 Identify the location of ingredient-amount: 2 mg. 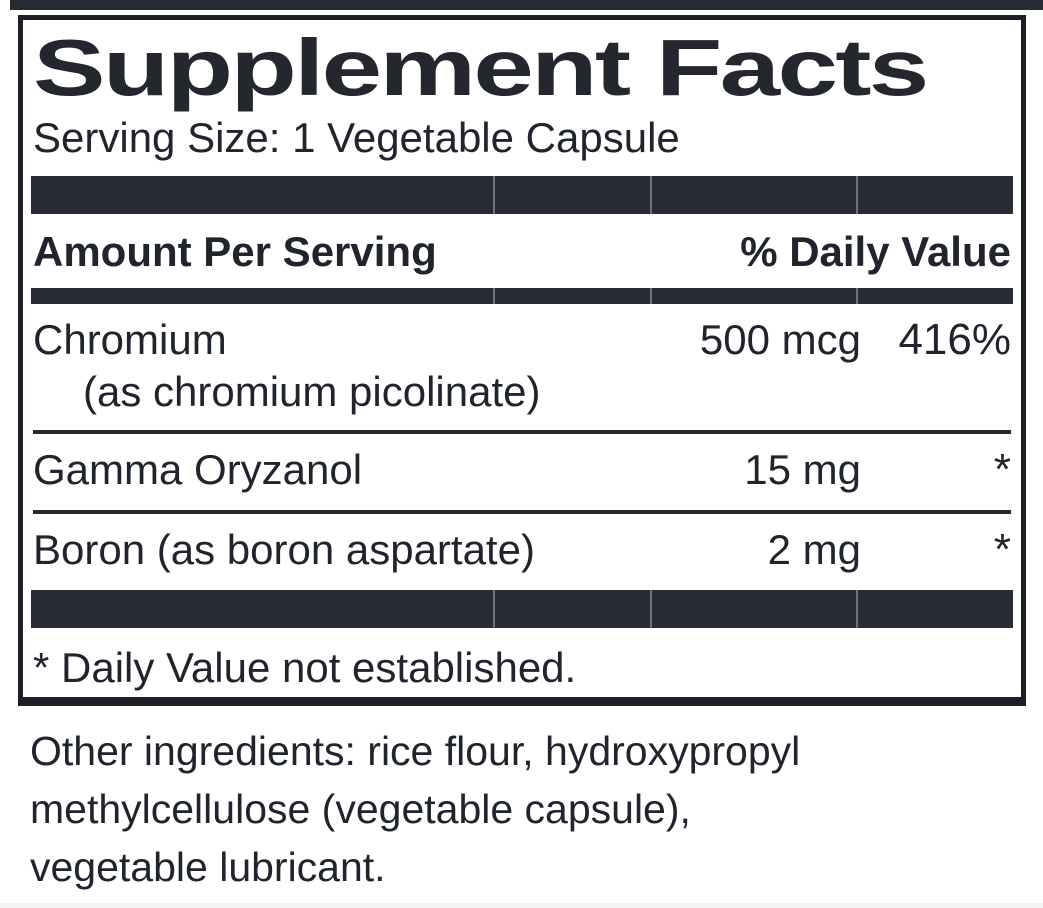
(814, 549).